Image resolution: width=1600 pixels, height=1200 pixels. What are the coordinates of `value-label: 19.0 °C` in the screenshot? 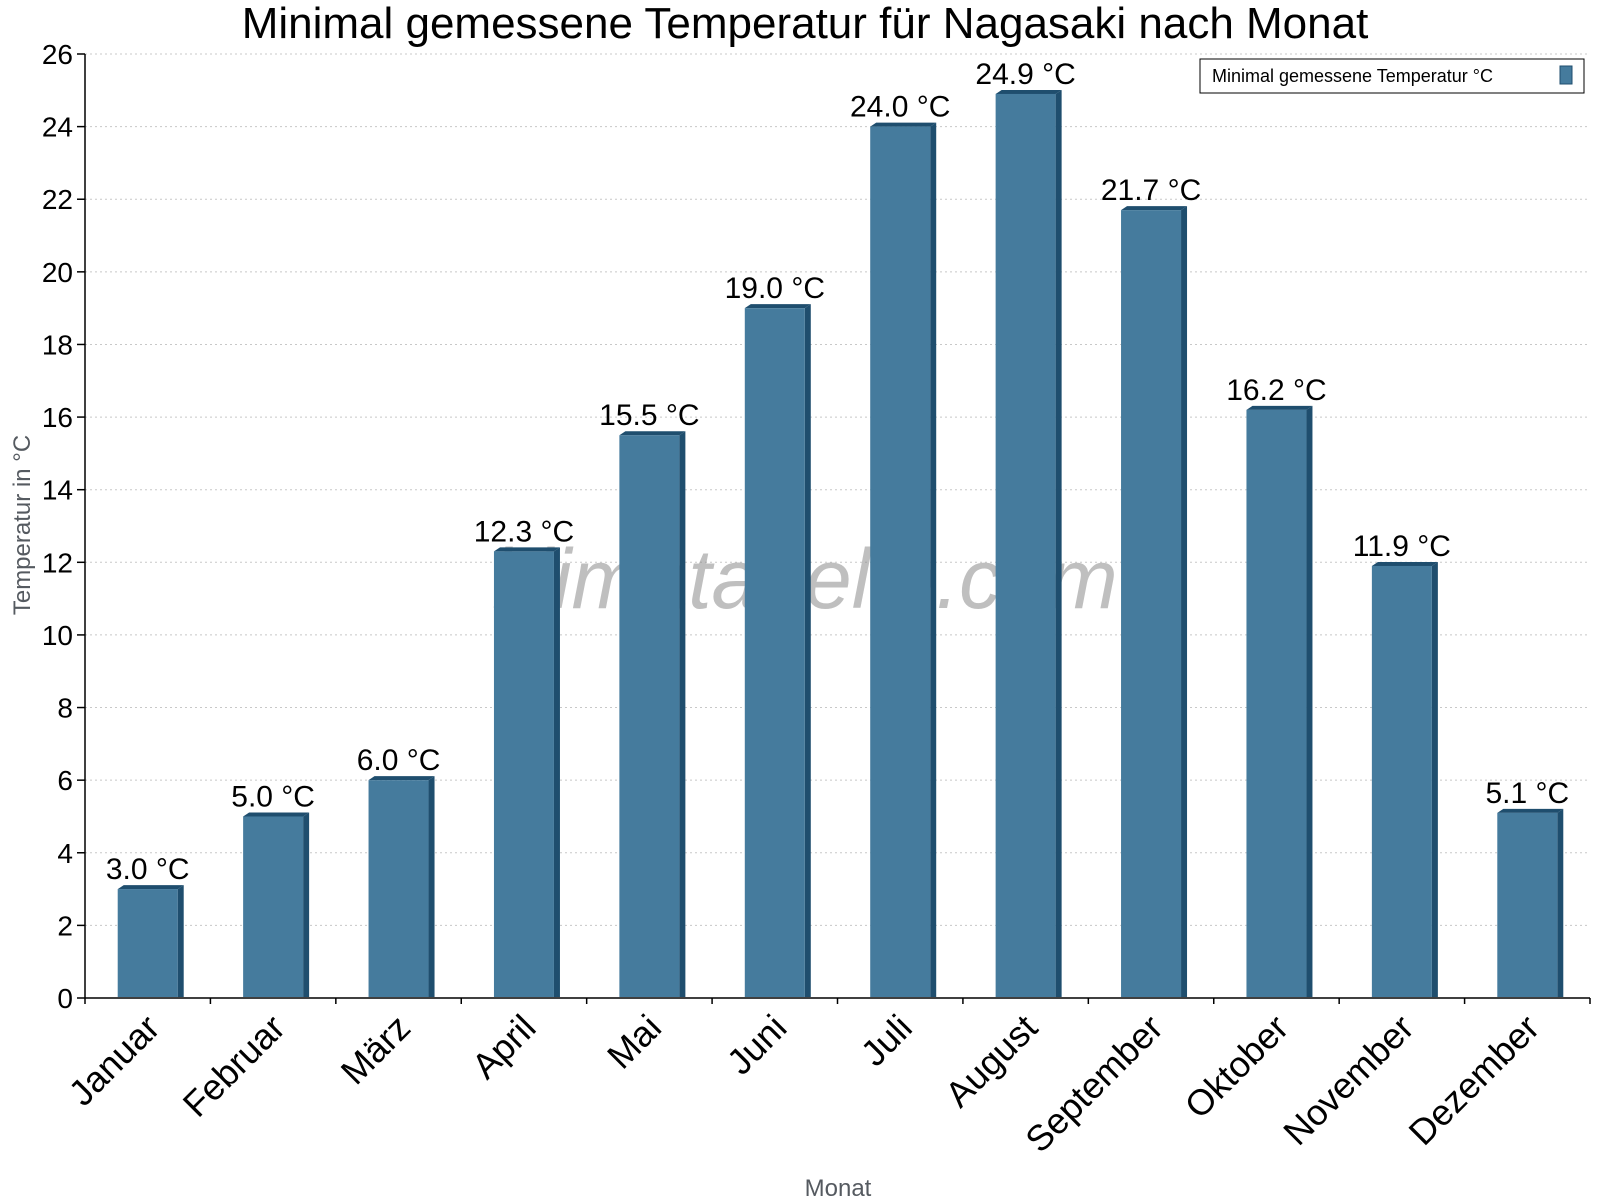 It's located at (775, 288).